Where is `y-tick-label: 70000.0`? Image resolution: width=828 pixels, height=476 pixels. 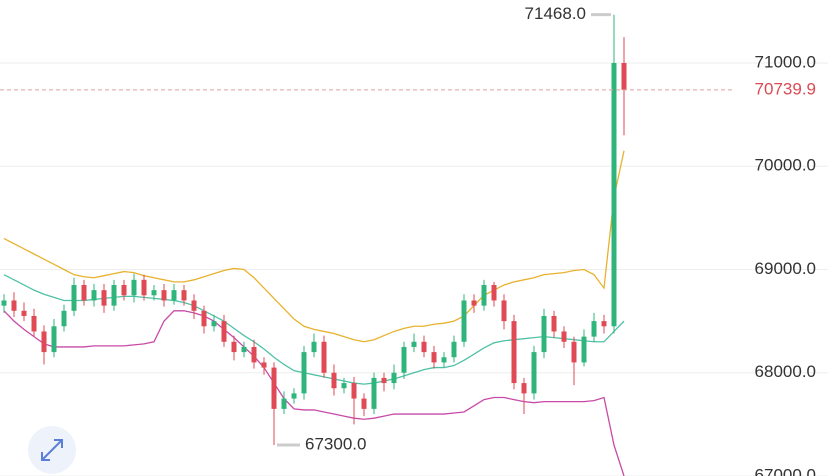
y-tick-label: 70000.0 is located at coordinates (785, 165).